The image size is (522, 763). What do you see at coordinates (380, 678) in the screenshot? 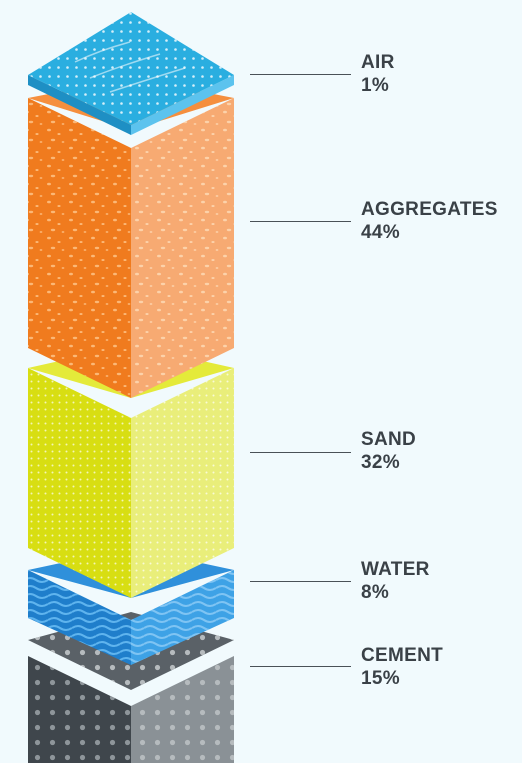
I see `cement-value: 15%` at bounding box center [380, 678].